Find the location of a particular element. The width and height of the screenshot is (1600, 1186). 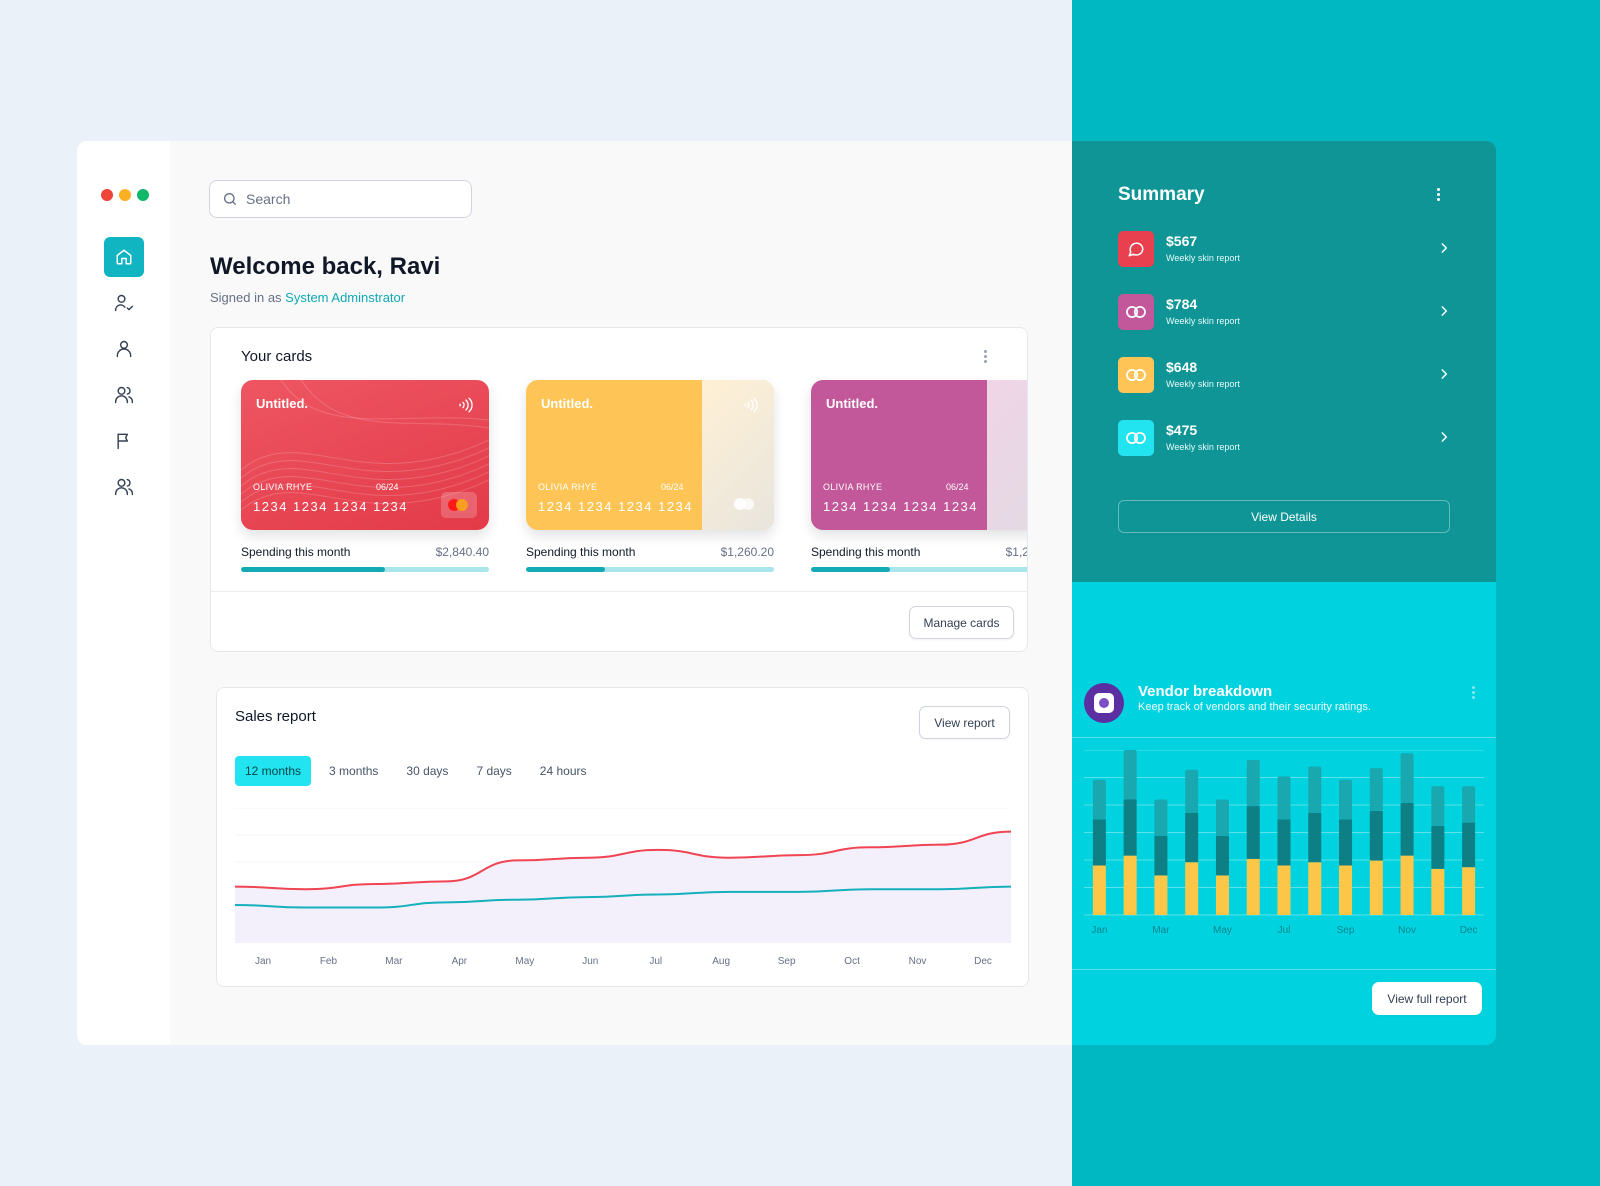

summary-amount: $784 is located at coordinates (1182, 304).